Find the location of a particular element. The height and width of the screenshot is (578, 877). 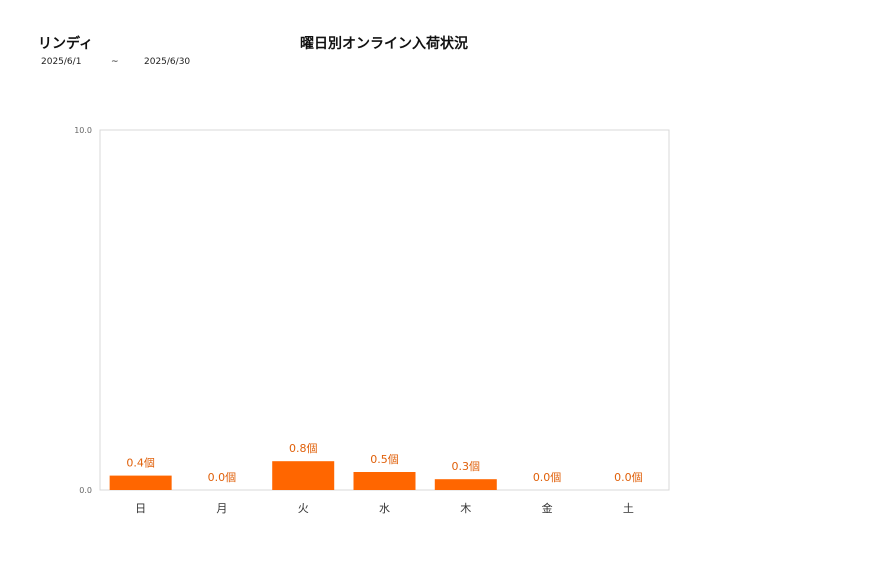

x-tick-label: 水 is located at coordinates (384, 508).